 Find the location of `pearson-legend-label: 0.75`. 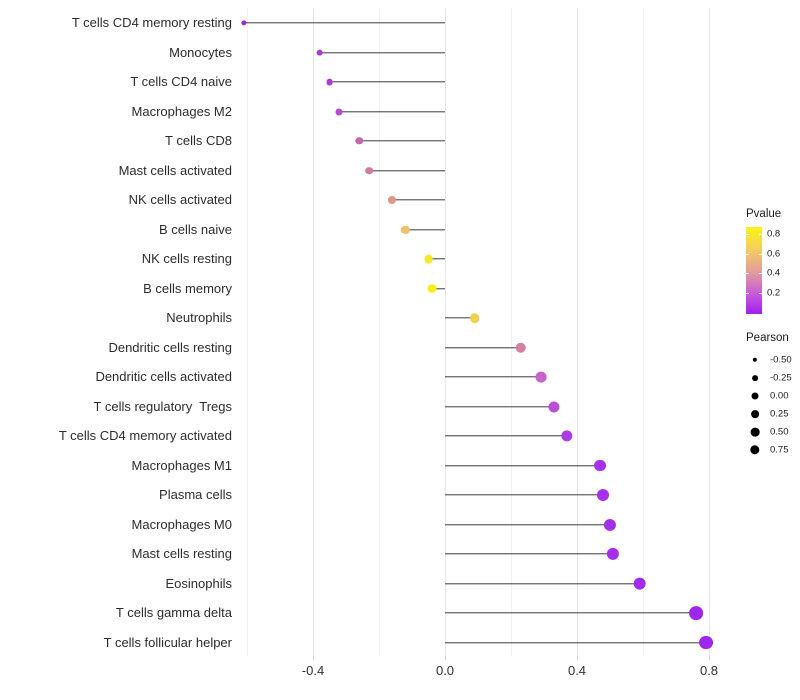

pearson-legend-label: 0.75 is located at coordinates (779, 450).